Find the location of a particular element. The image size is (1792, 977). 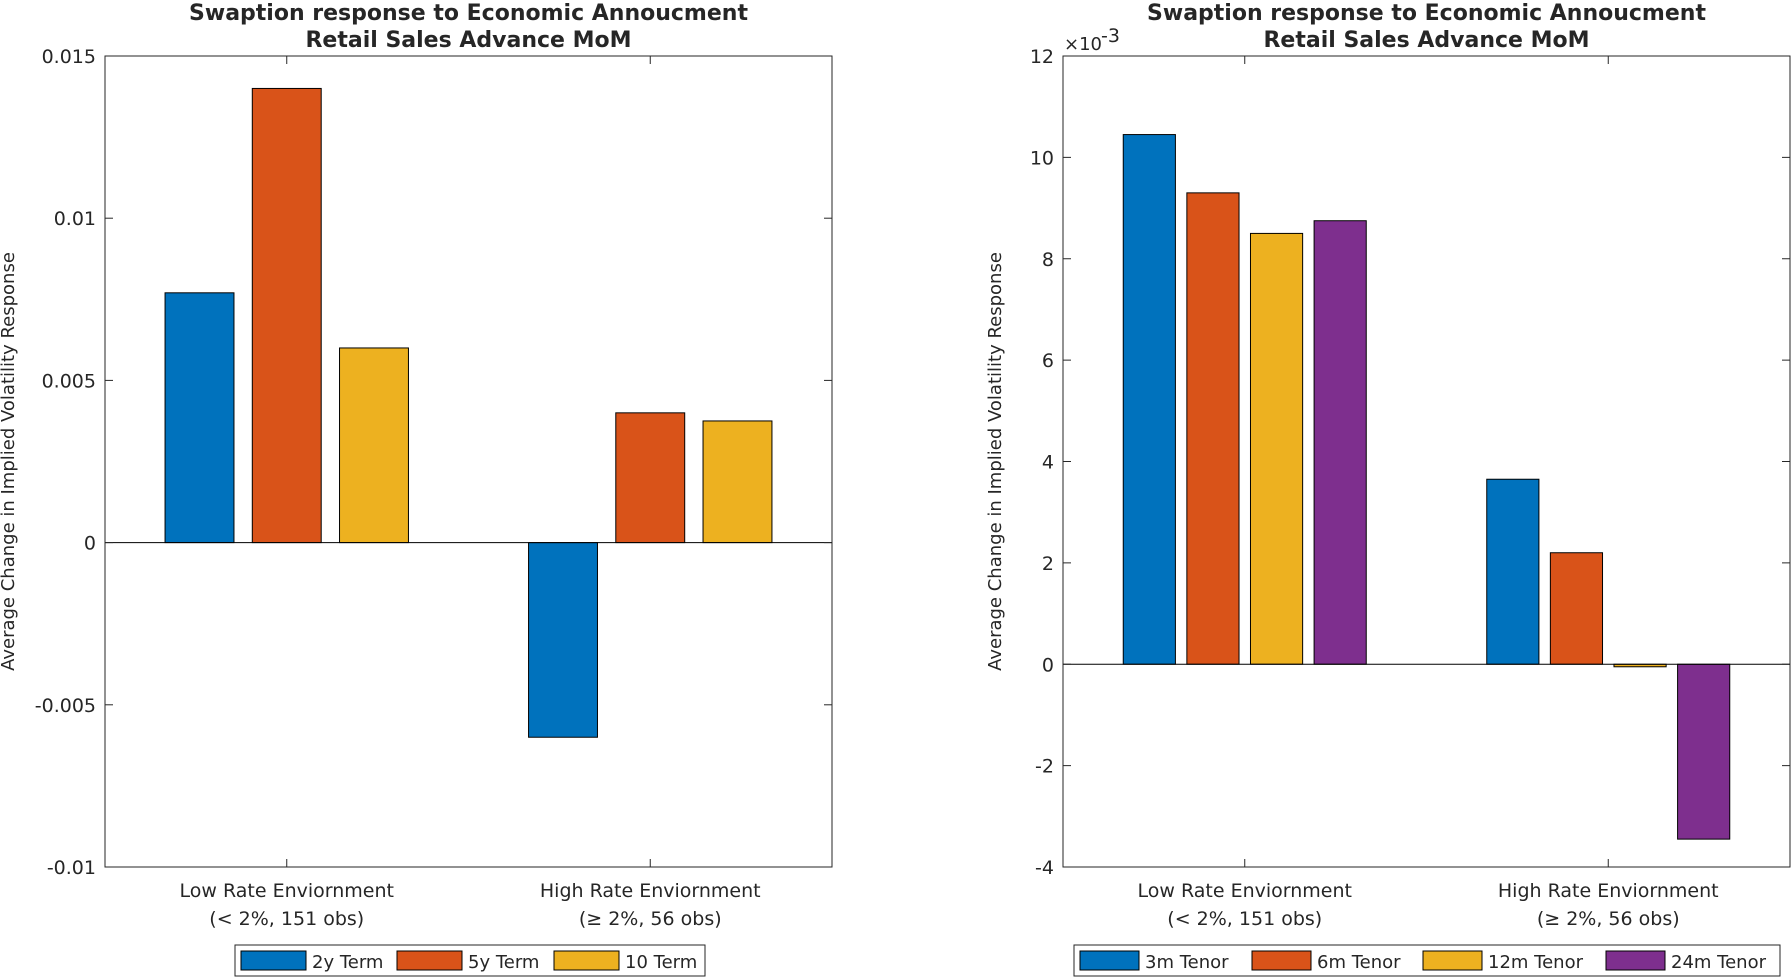

legend-label: 6m Tenor is located at coordinates (1359, 962).